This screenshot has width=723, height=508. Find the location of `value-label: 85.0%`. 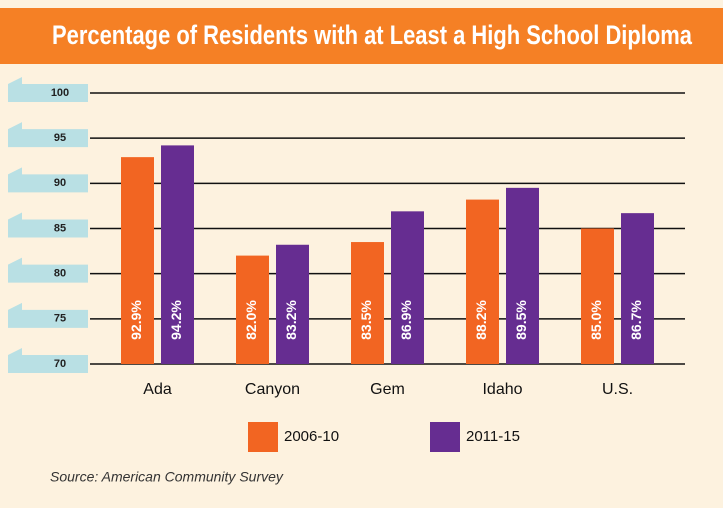

value-label: 85.0% is located at coordinates (596, 320).